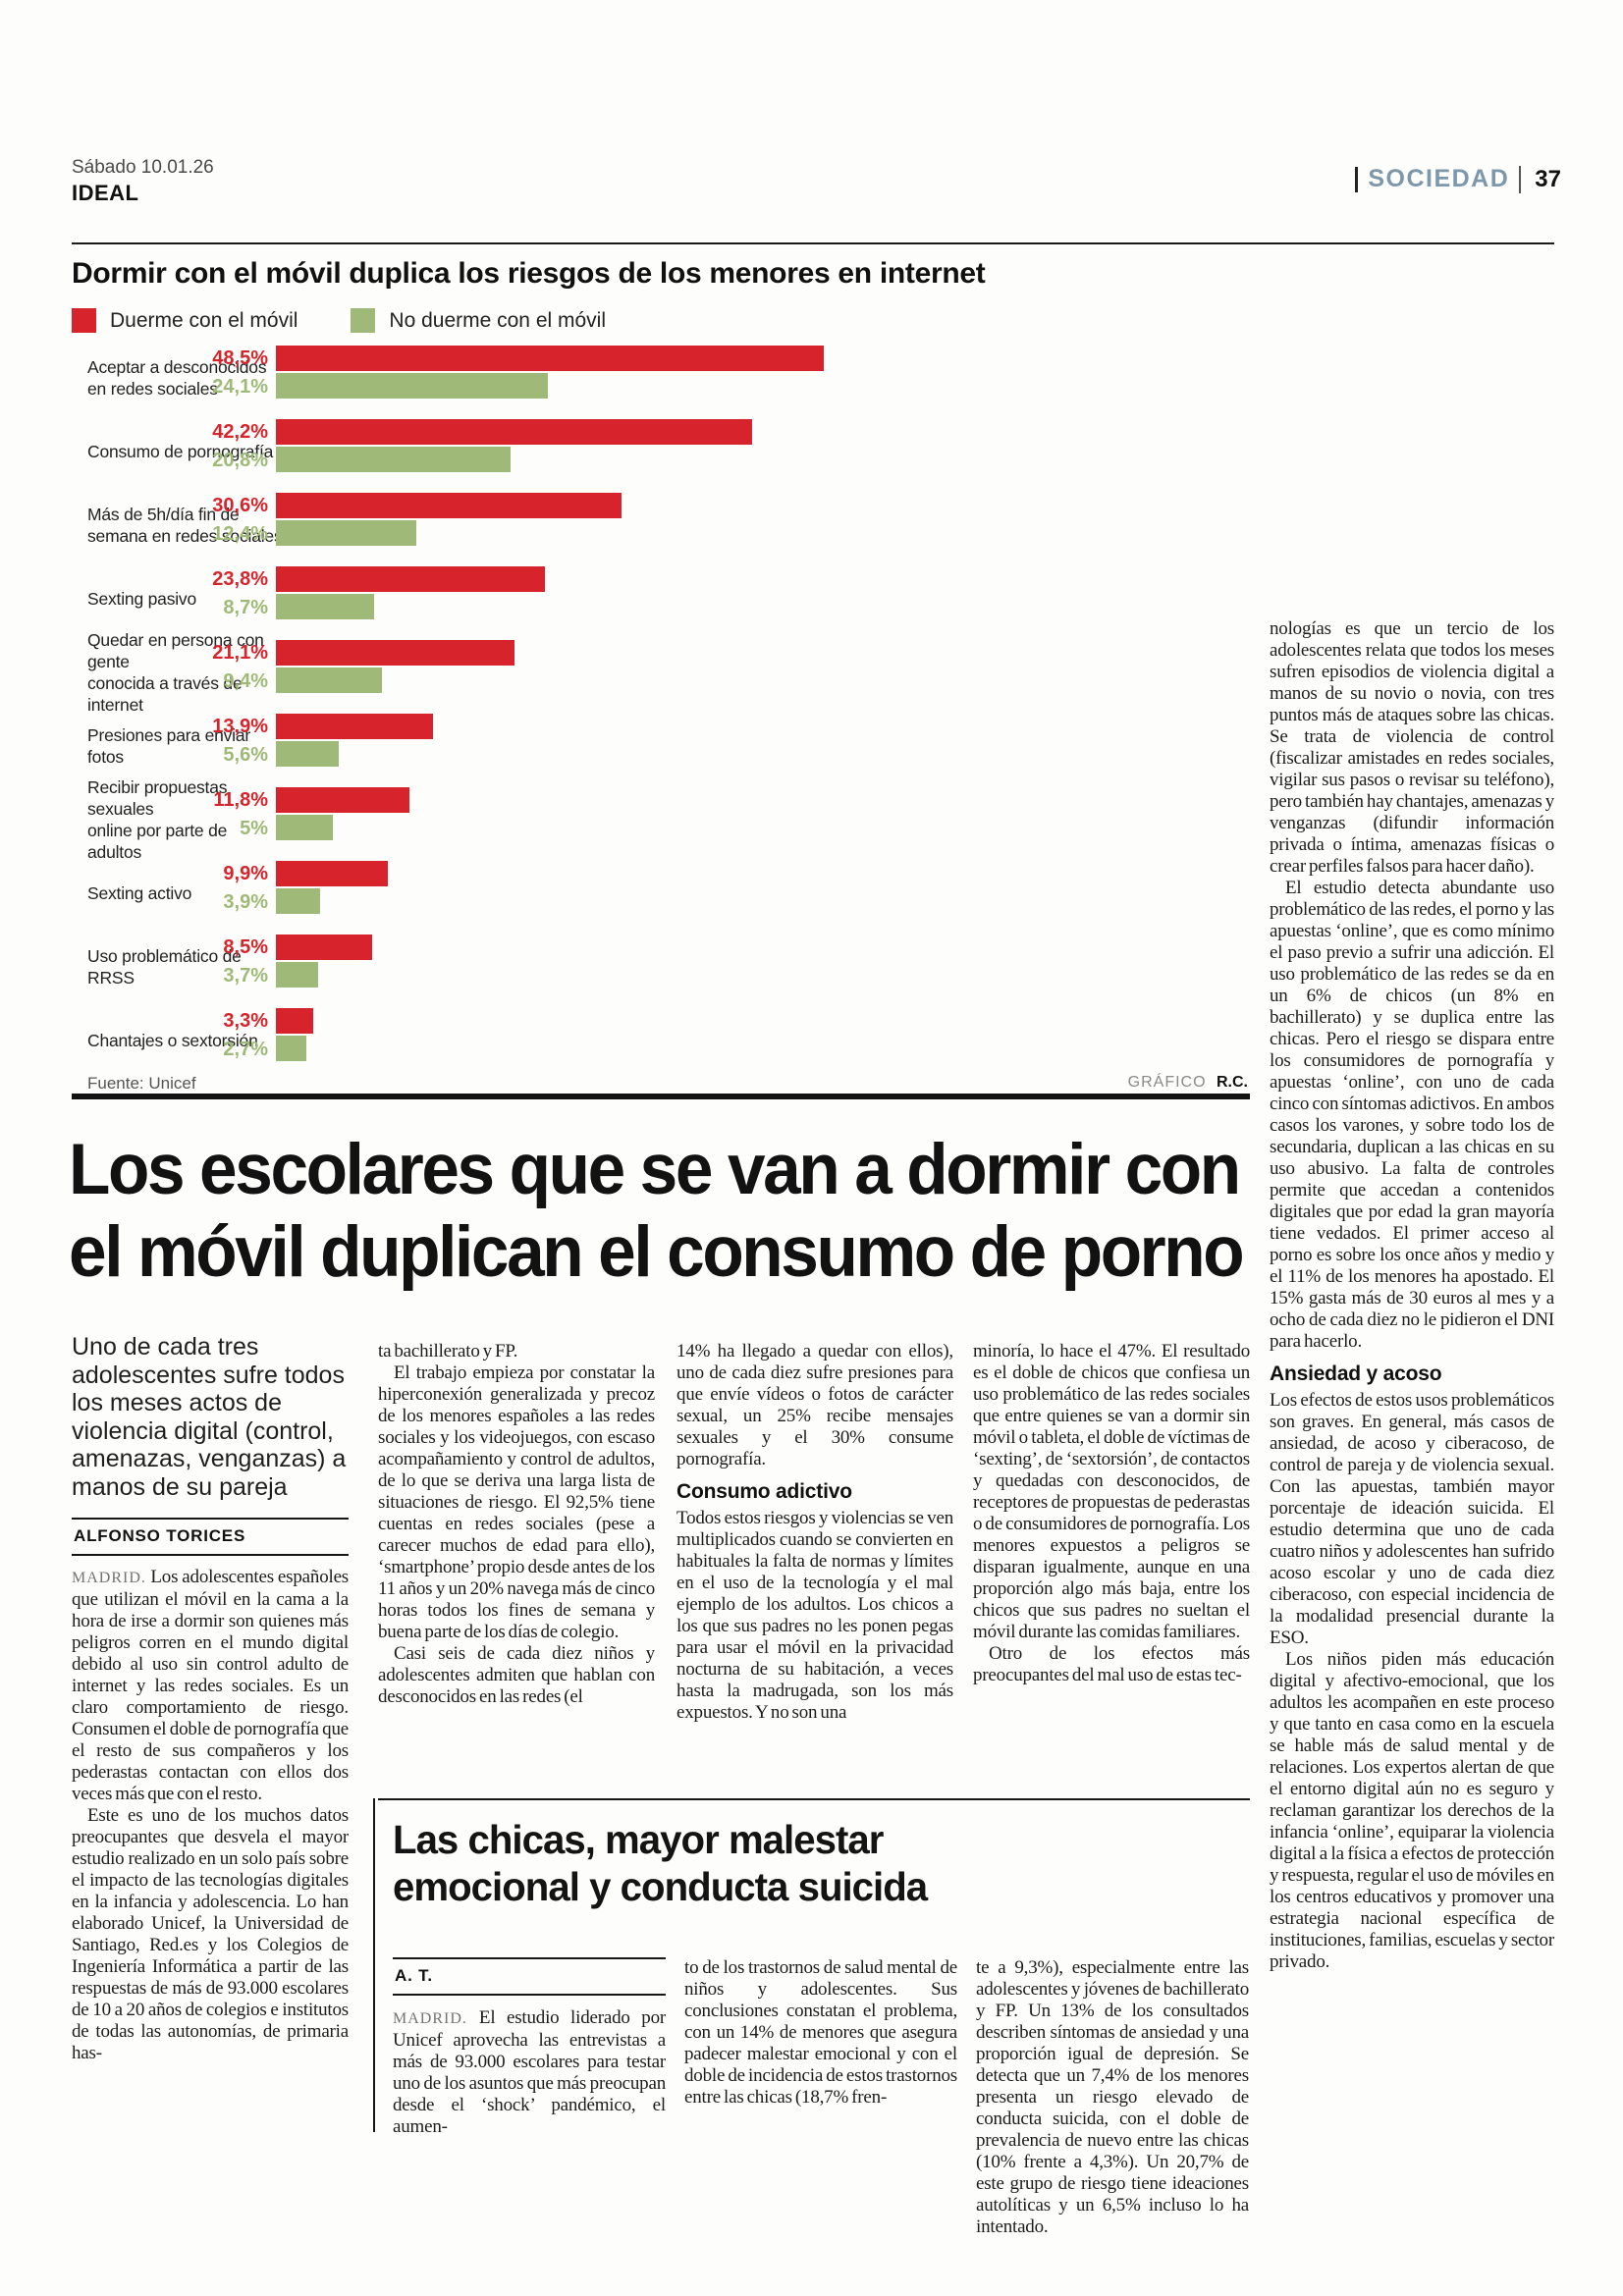 The image size is (1623, 2296). What do you see at coordinates (240, 505) in the screenshot?
I see `bar-value-label: 30,6%` at bounding box center [240, 505].